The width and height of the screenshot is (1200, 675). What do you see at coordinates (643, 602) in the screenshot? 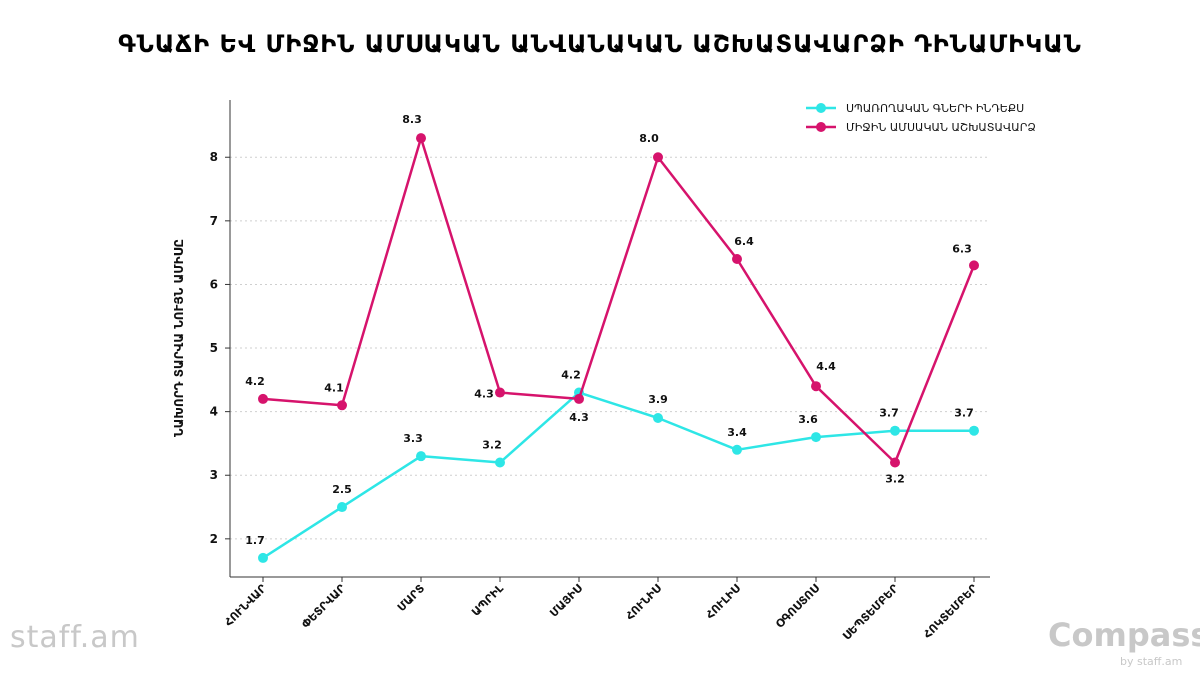
I see `x-tick-label: ՀՈՒՆԻՍ` at bounding box center [643, 602].